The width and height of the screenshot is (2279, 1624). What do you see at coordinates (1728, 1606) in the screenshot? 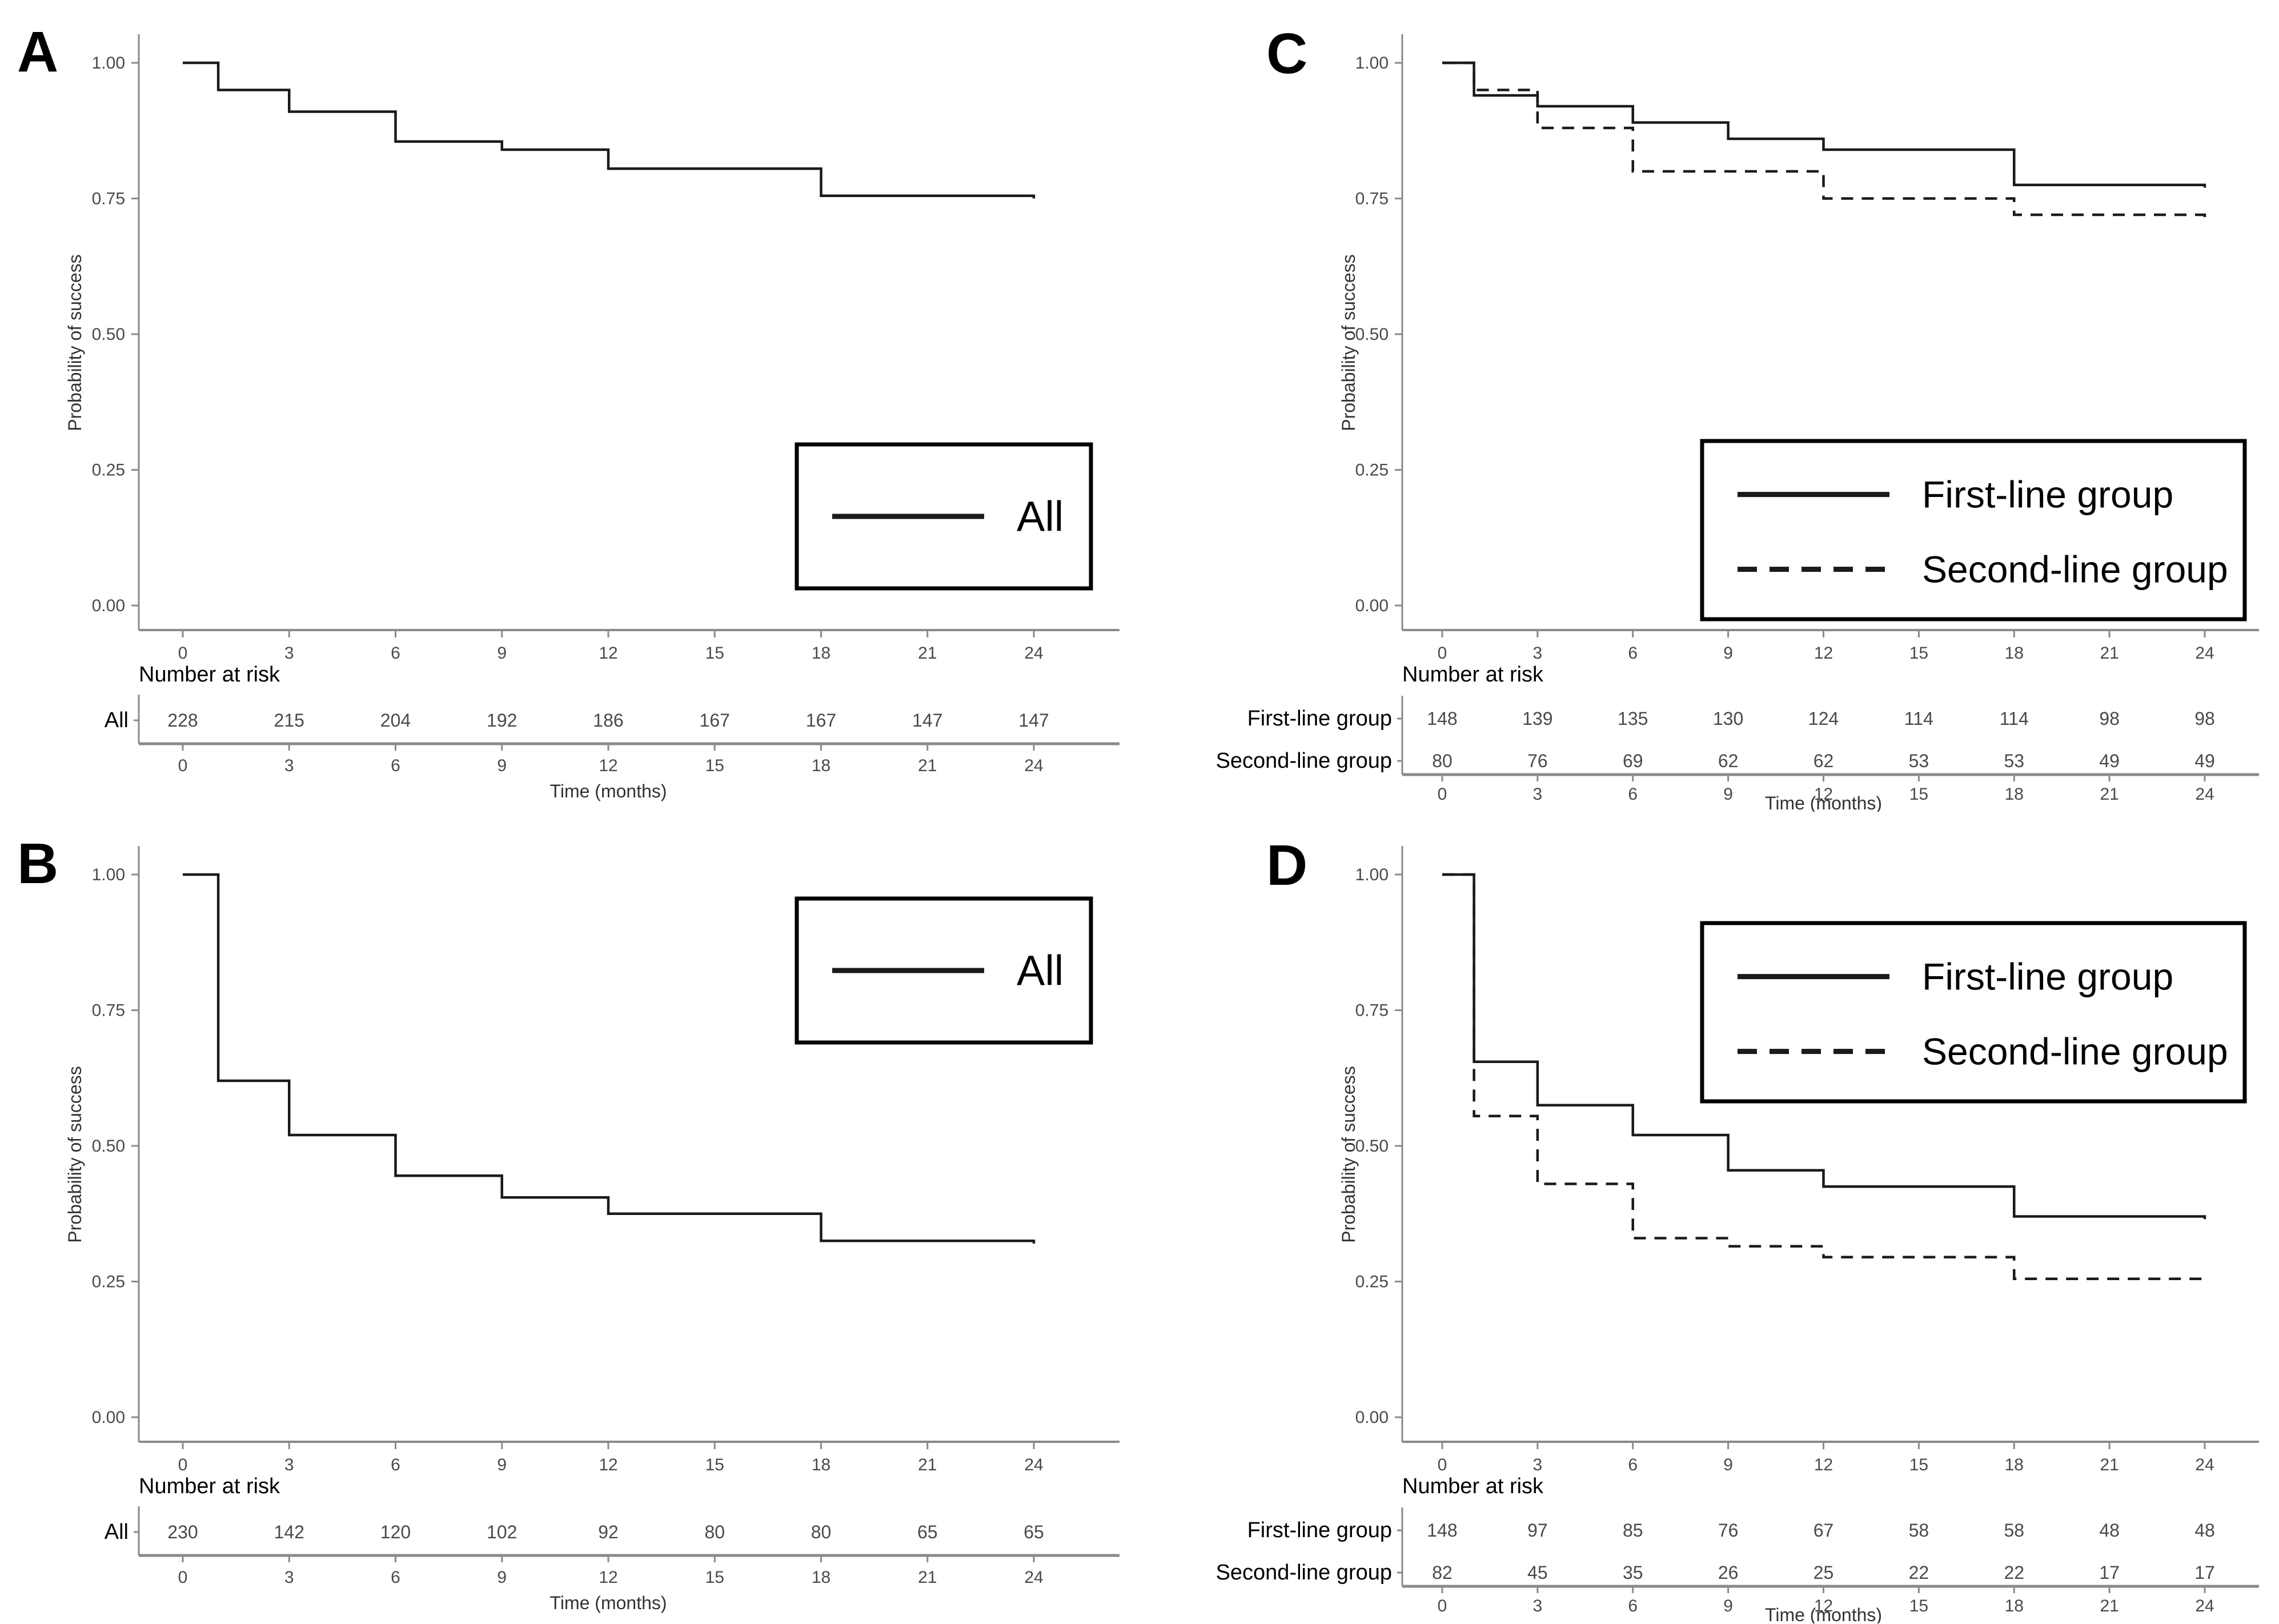
I see `bottom-tick-label: 9` at bounding box center [1728, 1606].